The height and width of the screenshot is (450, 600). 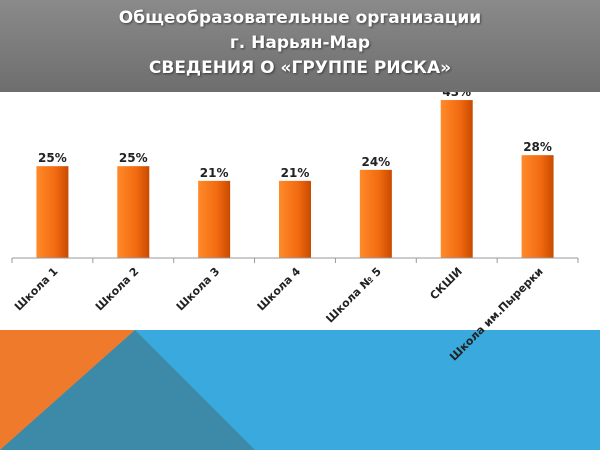 I want to click on category-label: Школа 2, so click(x=117, y=289).